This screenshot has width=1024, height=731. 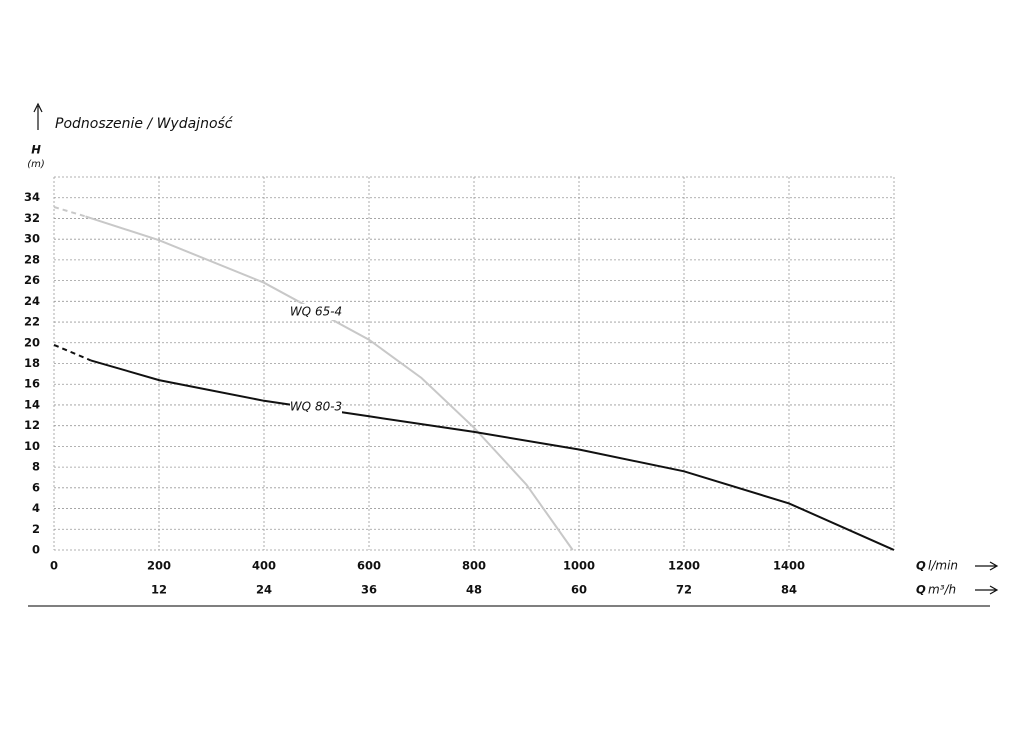 I want to click on series-label: WQ 65-4, so click(x=316, y=312).